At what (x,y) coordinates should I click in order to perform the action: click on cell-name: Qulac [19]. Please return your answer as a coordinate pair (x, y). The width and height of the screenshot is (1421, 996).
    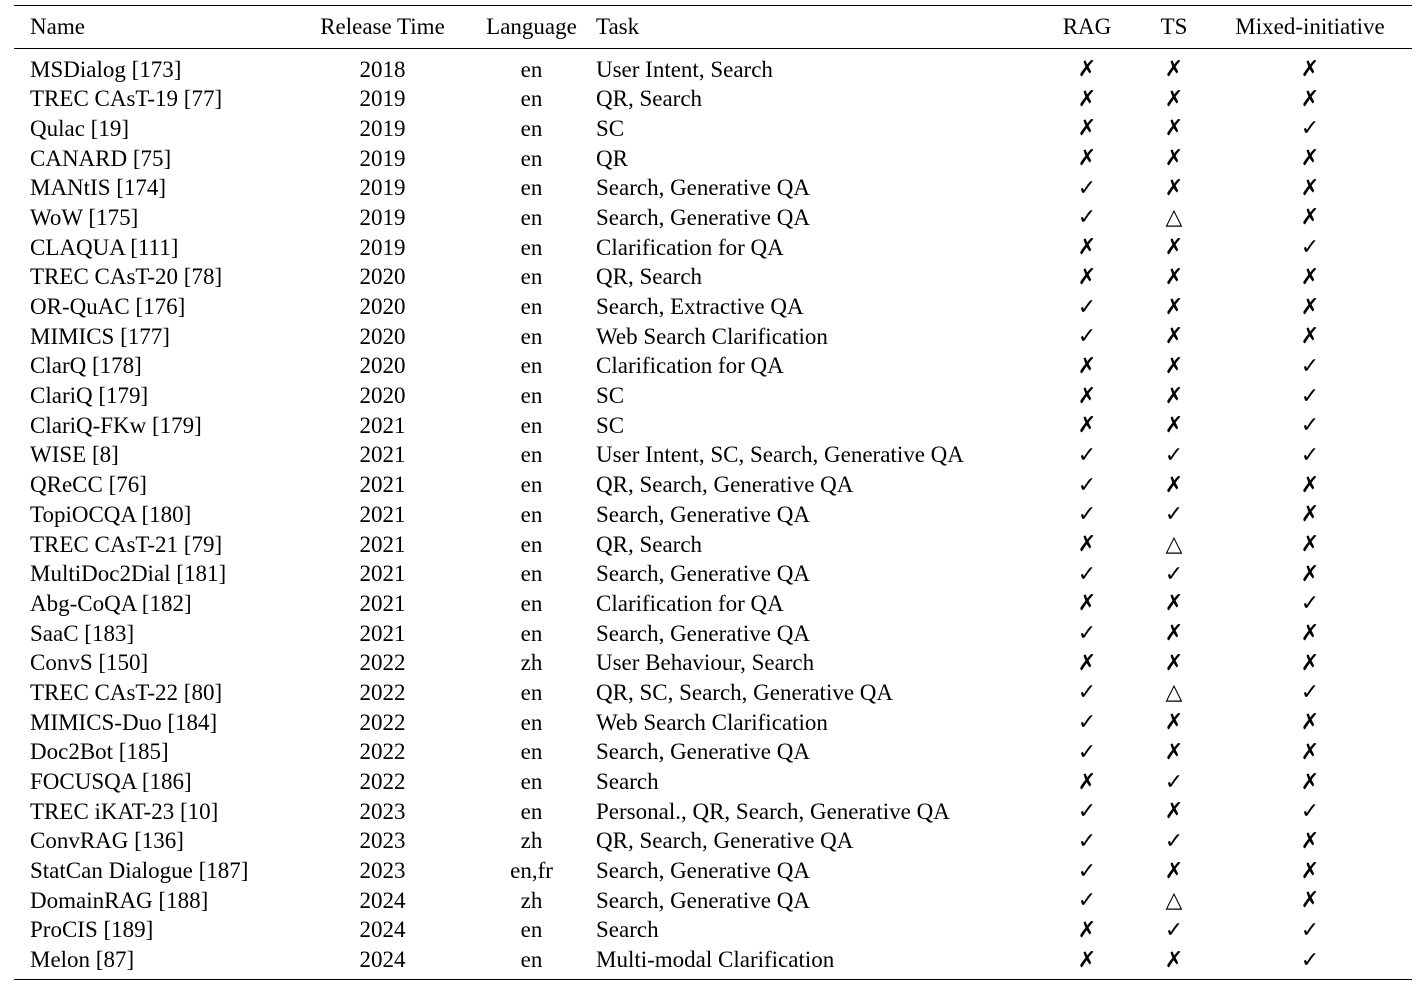
    Looking at the image, I should click on (79, 128).